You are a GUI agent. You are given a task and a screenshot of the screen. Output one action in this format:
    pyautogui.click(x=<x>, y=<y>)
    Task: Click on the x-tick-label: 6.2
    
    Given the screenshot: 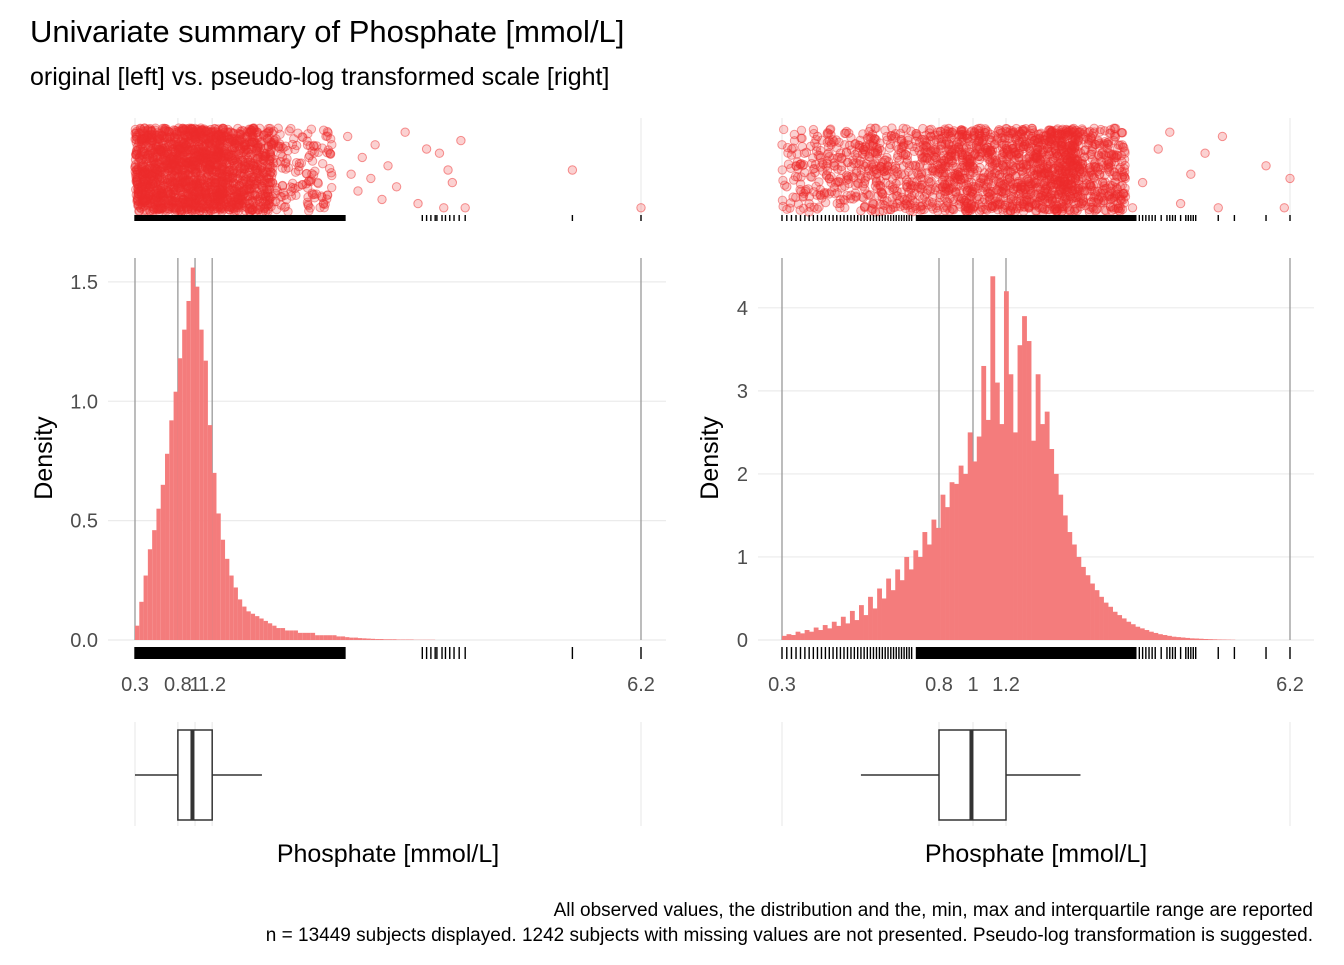 What is the action you would take?
    pyautogui.click(x=641, y=685)
    